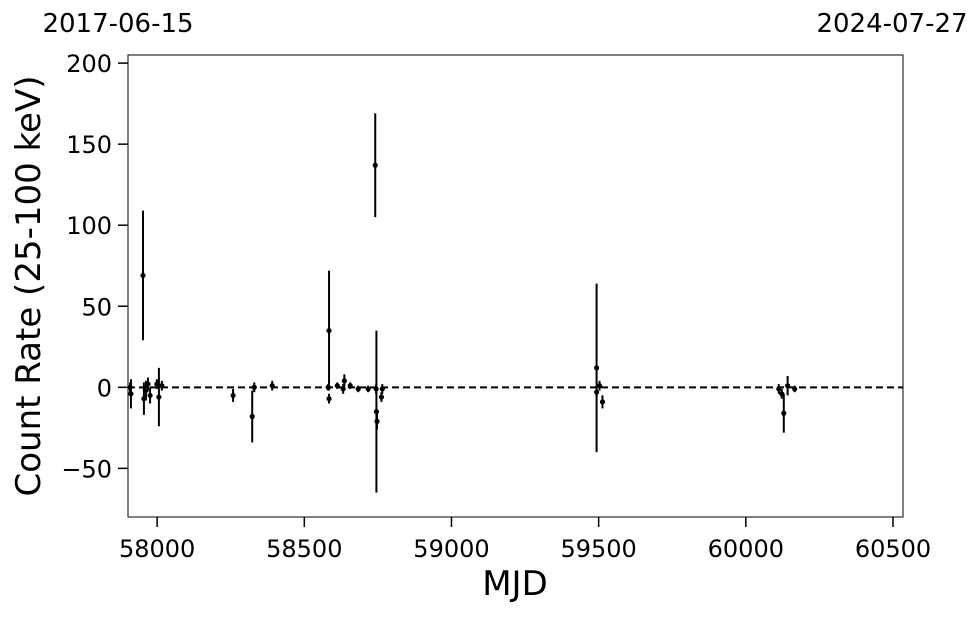 The image size is (980, 617). What do you see at coordinates (117, 24) in the screenshot?
I see `start-date: 2017-06-15` at bounding box center [117, 24].